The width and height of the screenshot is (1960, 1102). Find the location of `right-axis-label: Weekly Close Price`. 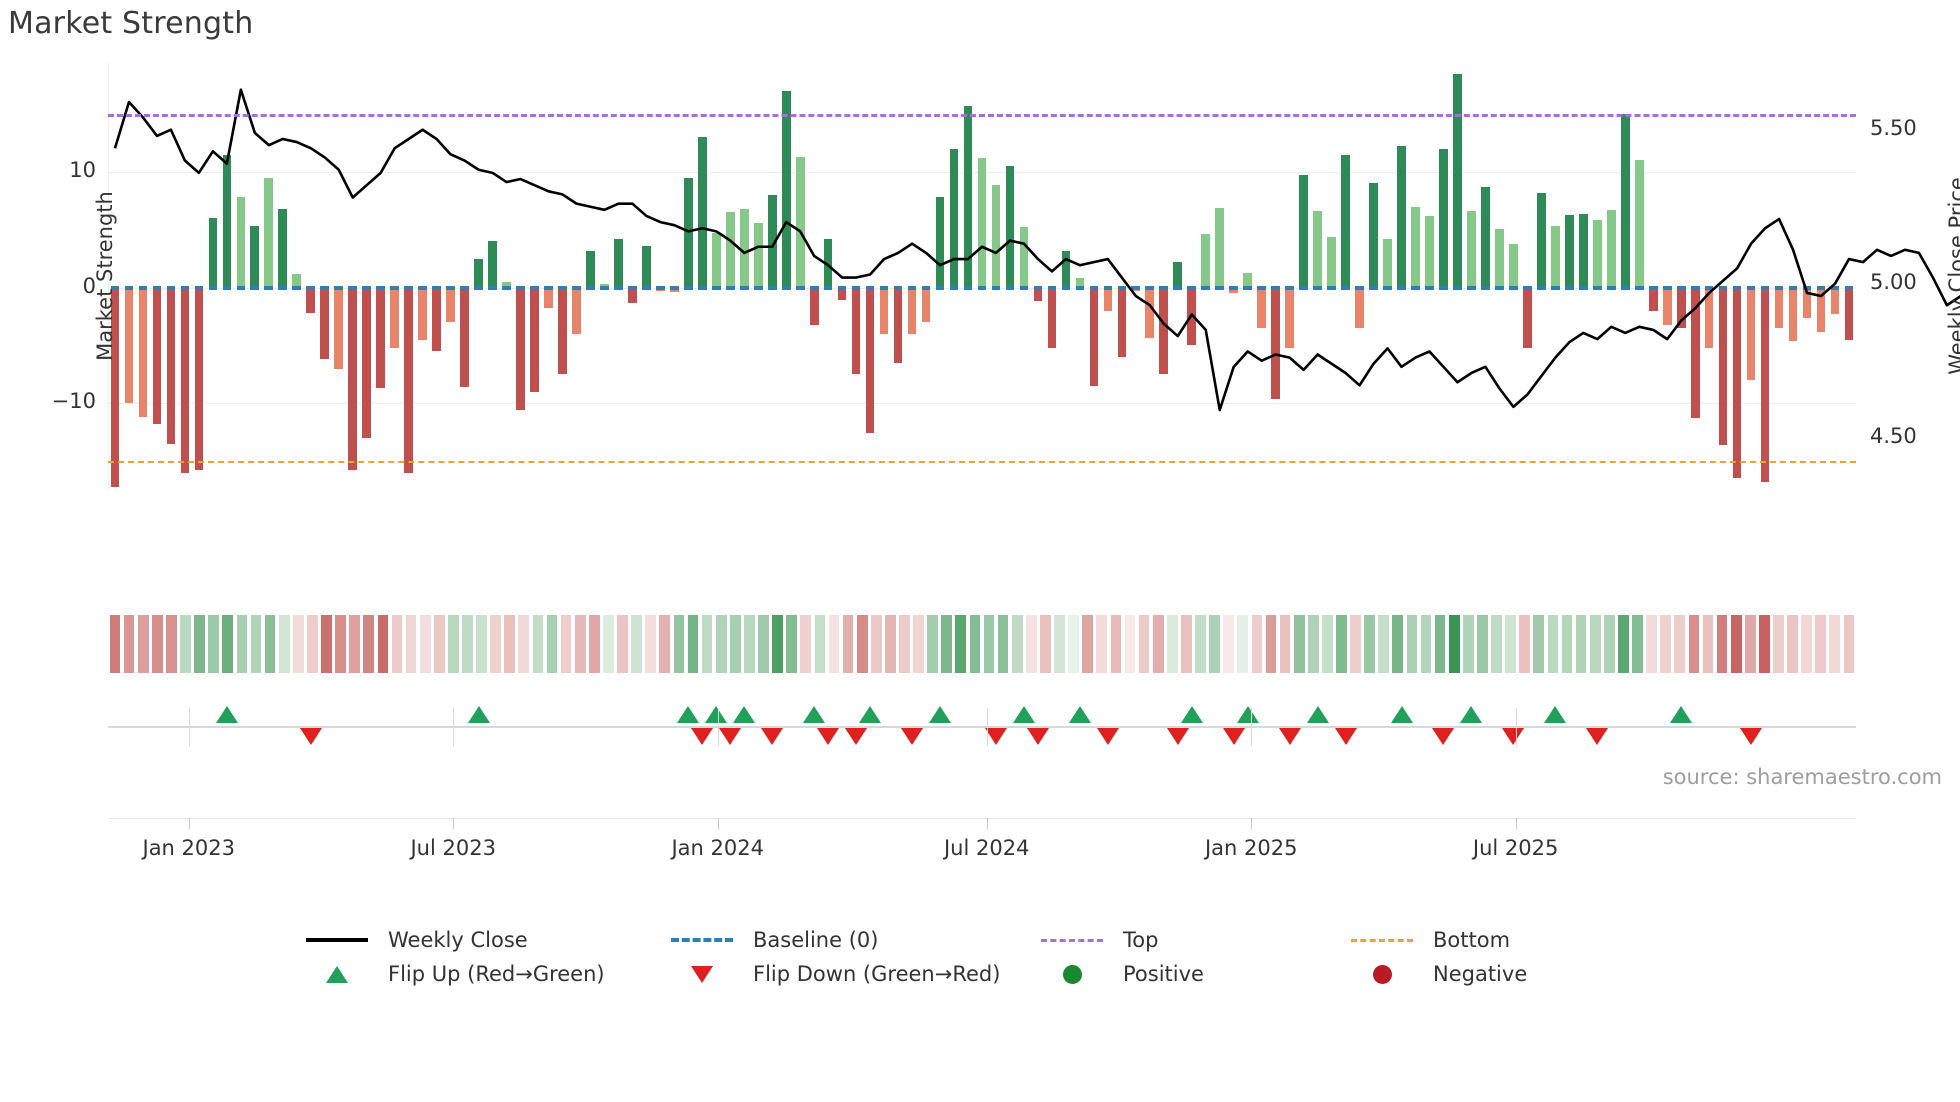

right-axis-label: Weekly Close Price is located at coordinates (1952, 276).